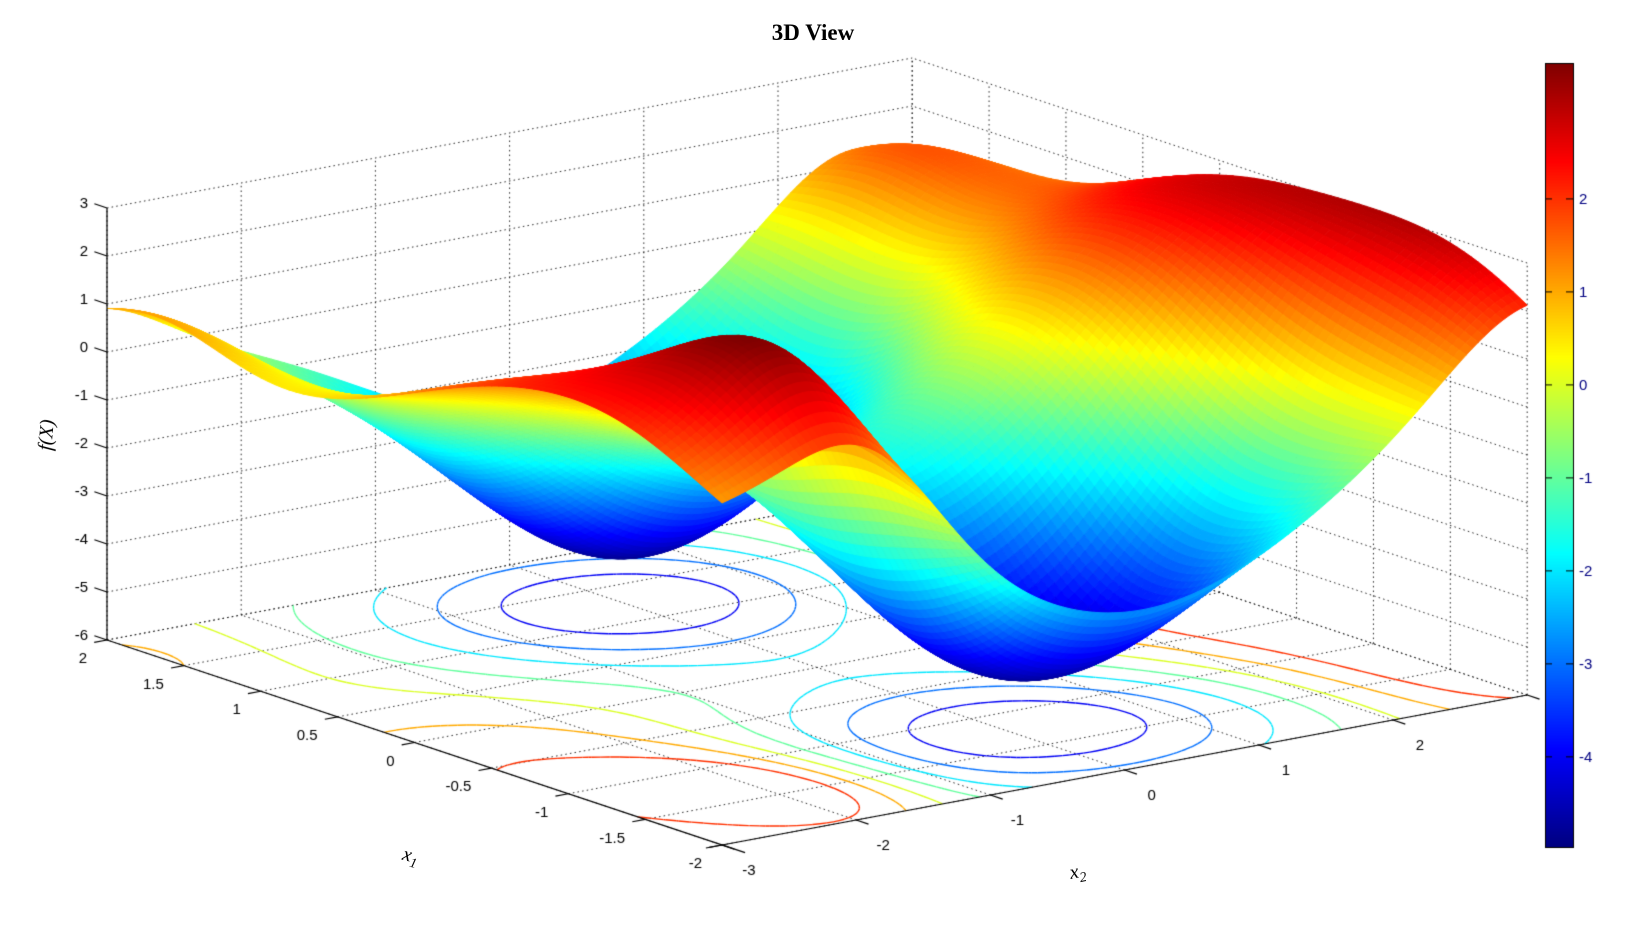  Describe the element at coordinates (813, 32) in the screenshot. I see `chart-title: 3D View` at that location.